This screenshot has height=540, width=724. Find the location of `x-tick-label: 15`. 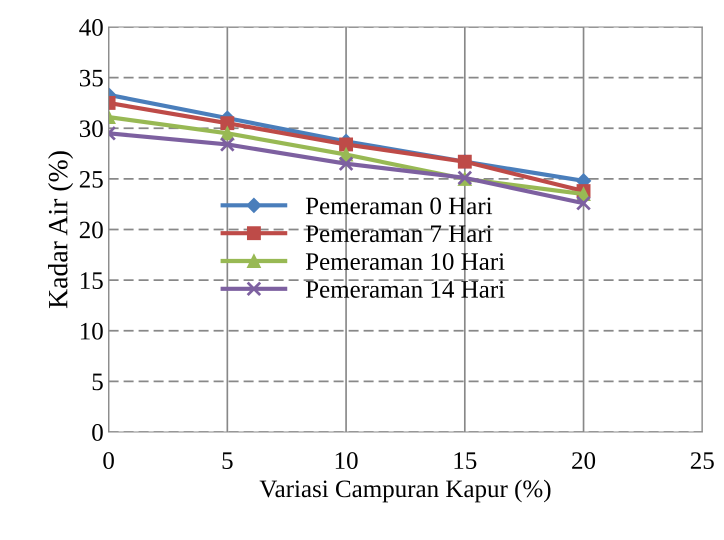

x-tick-label: 15 is located at coordinates (465, 461).